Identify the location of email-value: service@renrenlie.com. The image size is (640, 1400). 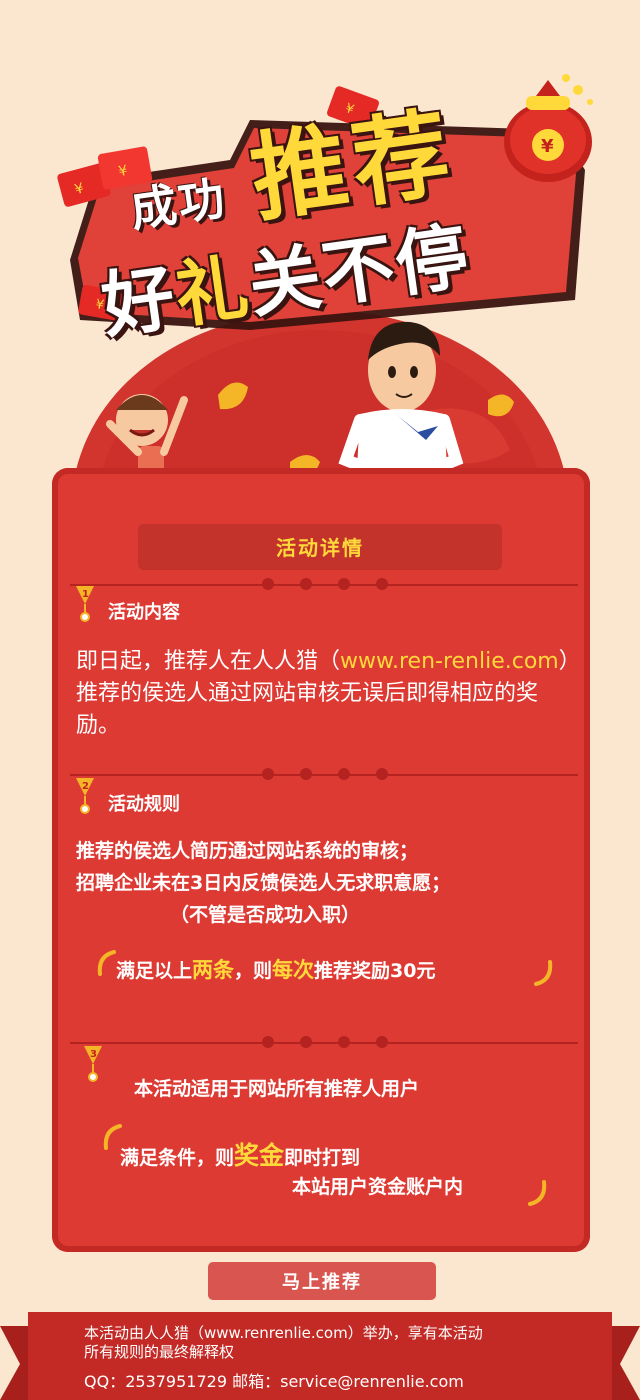
(372, 1381).